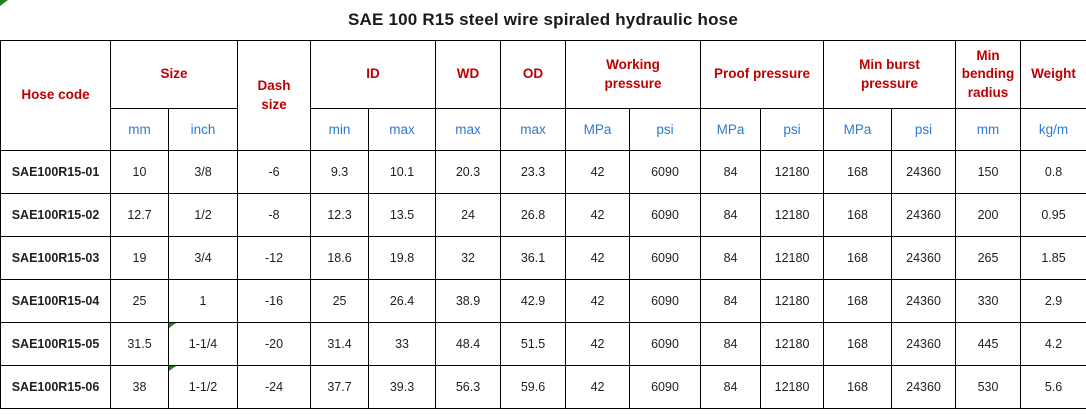 Image resolution: width=1086 pixels, height=415 pixels. What do you see at coordinates (203, 215) in the screenshot?
I see `value-cell: 1/2` at bounding box center [203, 215].